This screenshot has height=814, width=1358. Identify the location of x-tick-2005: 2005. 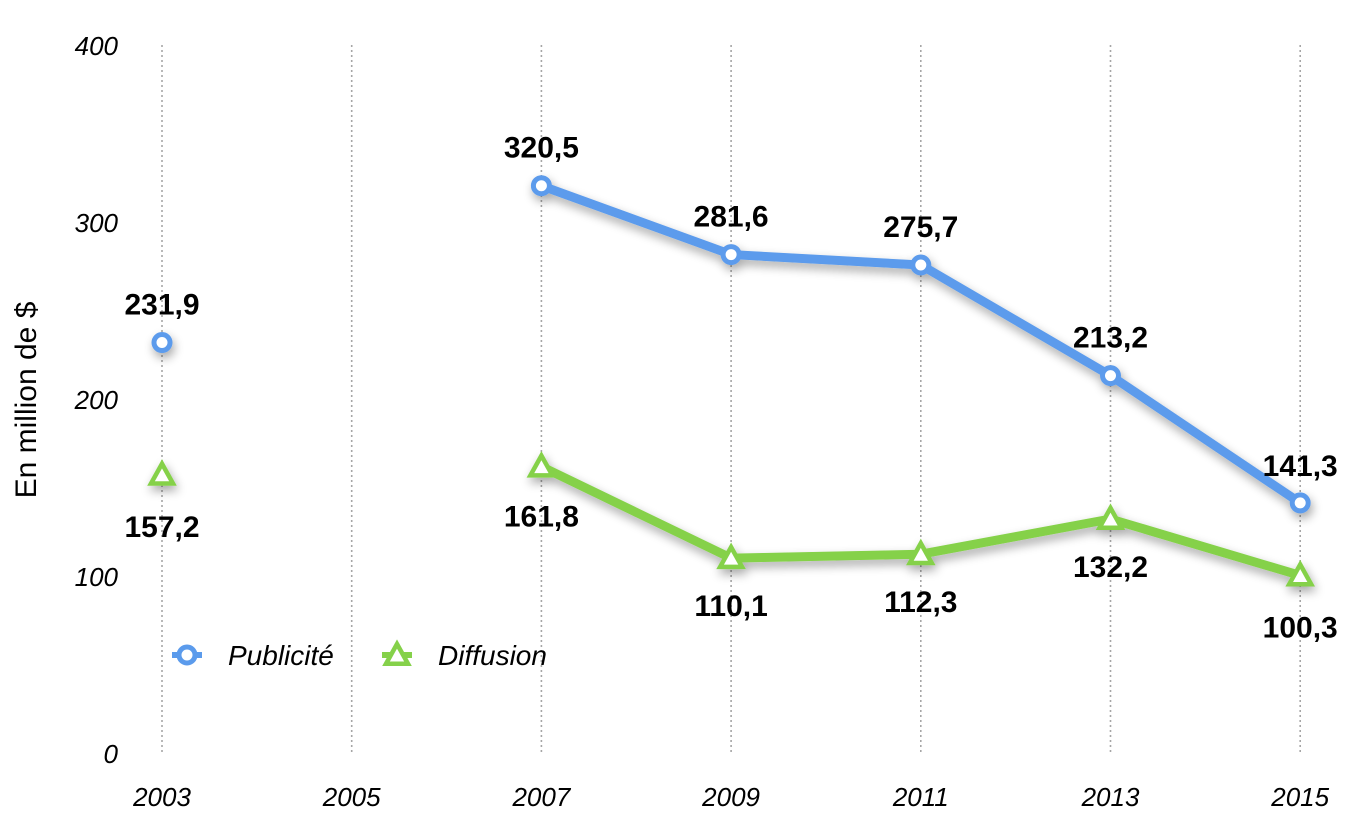
(351, 797).